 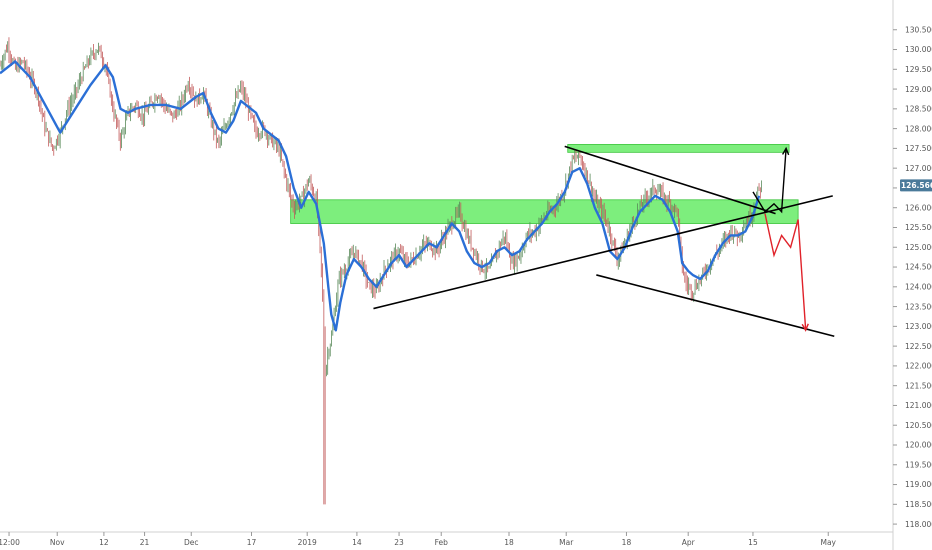 I want to click on y-tick-label: 124.500, so click(x=918, y=267).